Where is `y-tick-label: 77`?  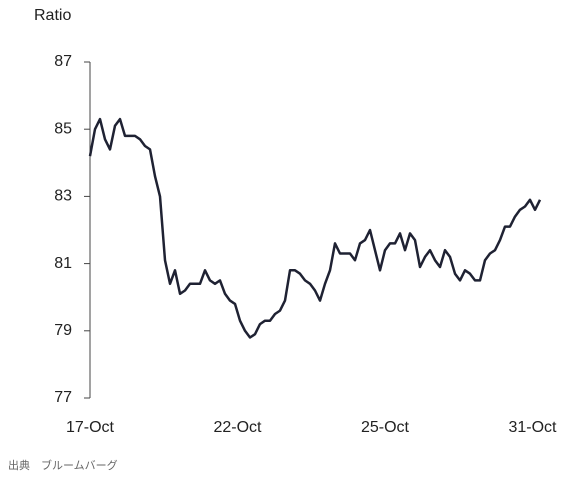
y-tick-label: 77 is located at coordinates (63, 397).